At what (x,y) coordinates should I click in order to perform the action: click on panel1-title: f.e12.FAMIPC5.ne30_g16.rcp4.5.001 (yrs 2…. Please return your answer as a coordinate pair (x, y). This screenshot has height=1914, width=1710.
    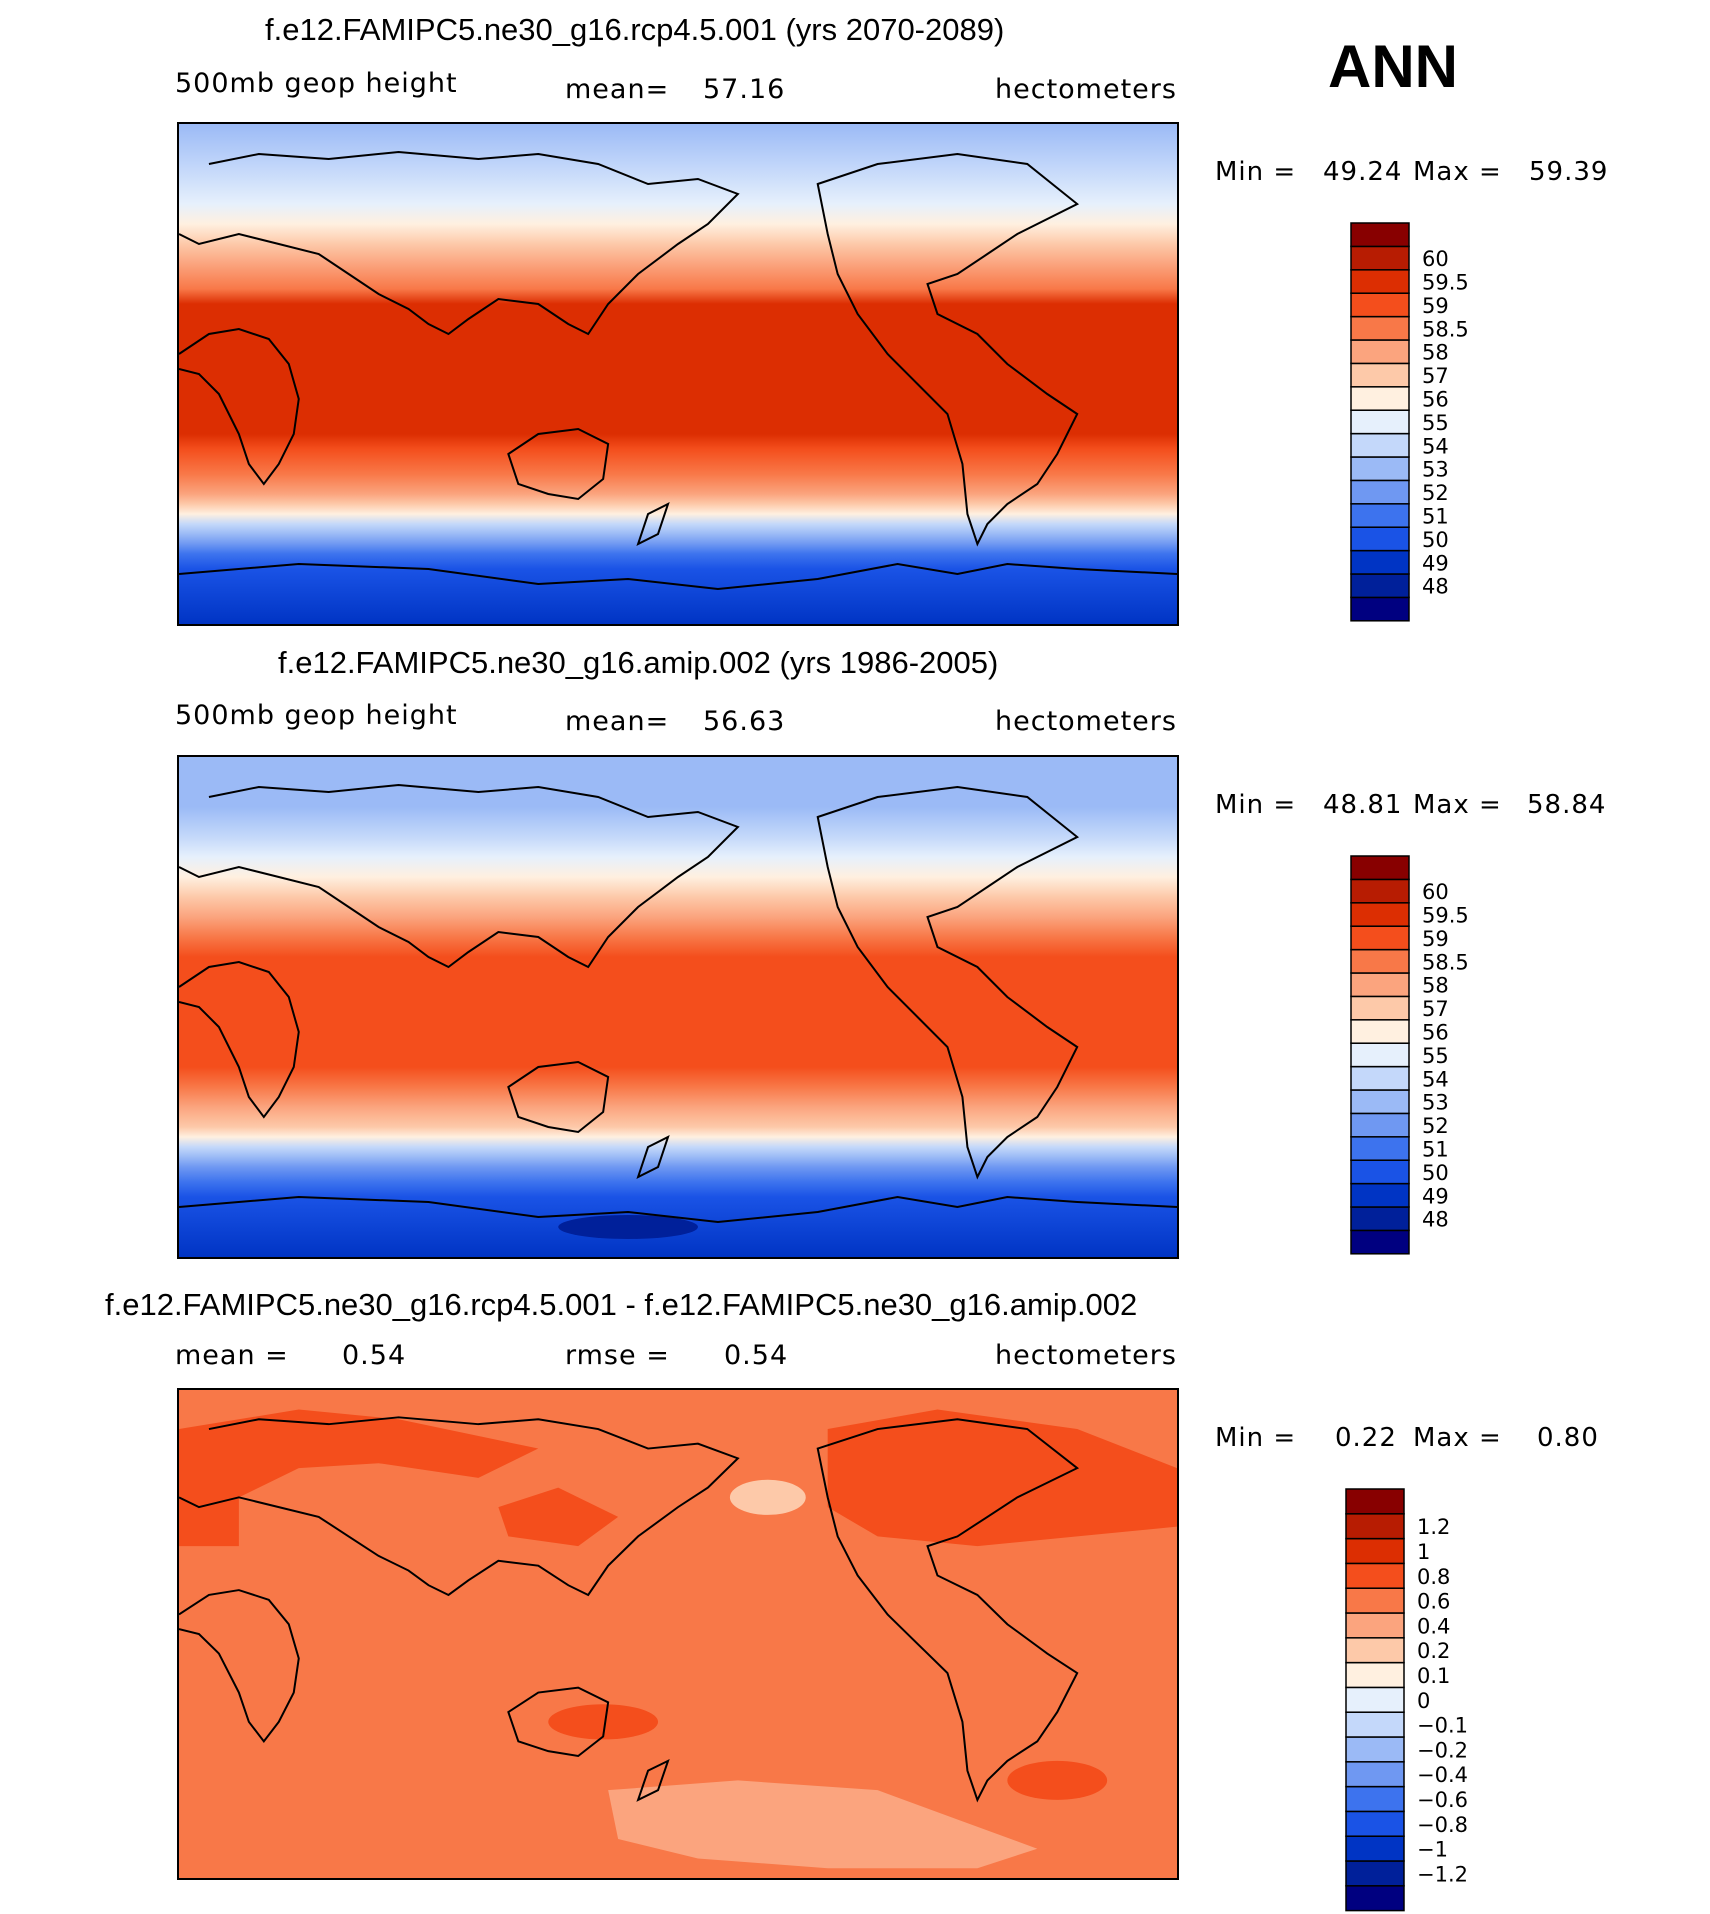
    Looking at the image, I should click on (635, 29).